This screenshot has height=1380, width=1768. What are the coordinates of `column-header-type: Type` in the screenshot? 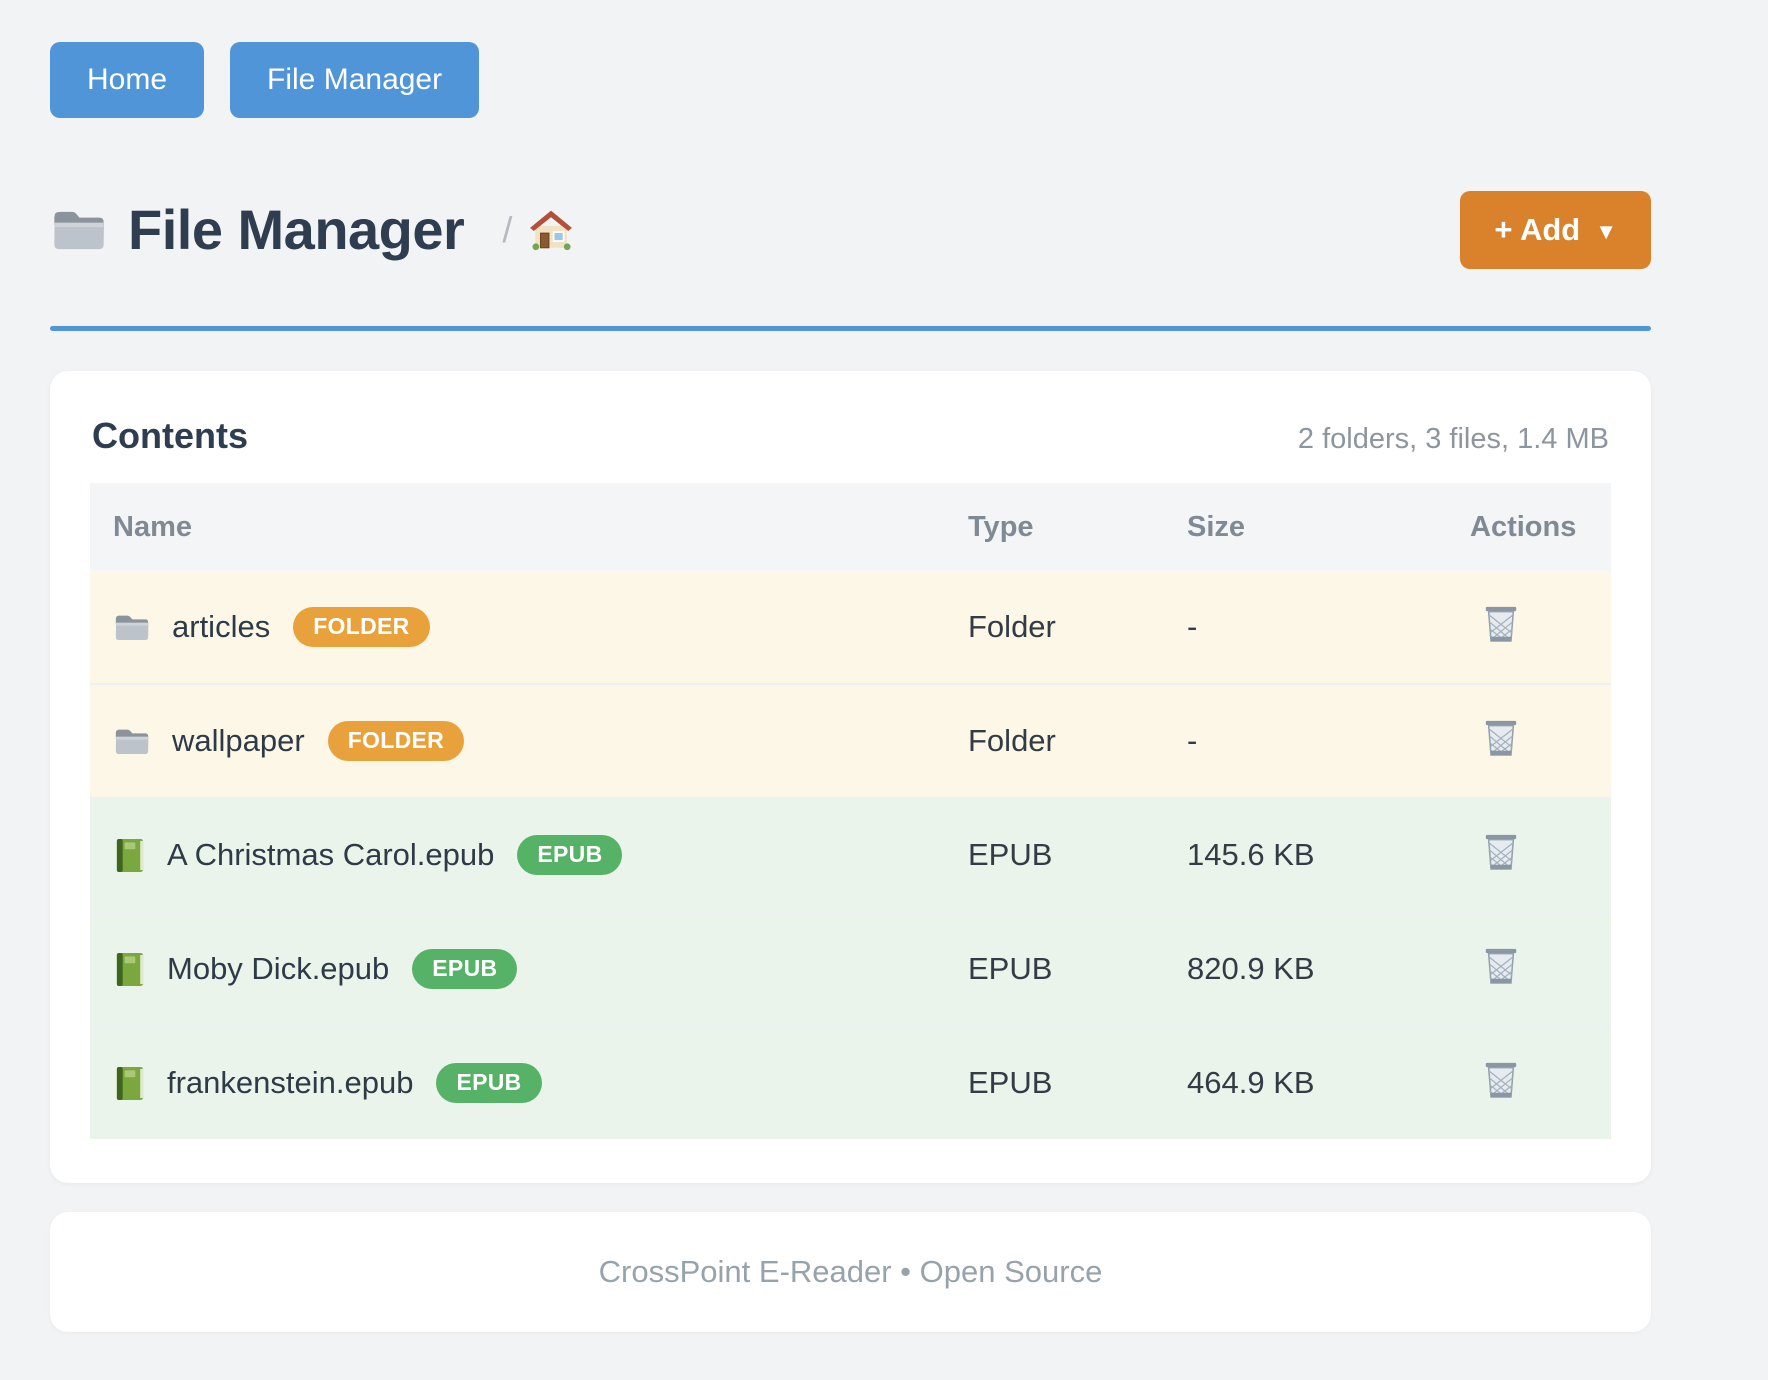 It's located at (1001, 526).